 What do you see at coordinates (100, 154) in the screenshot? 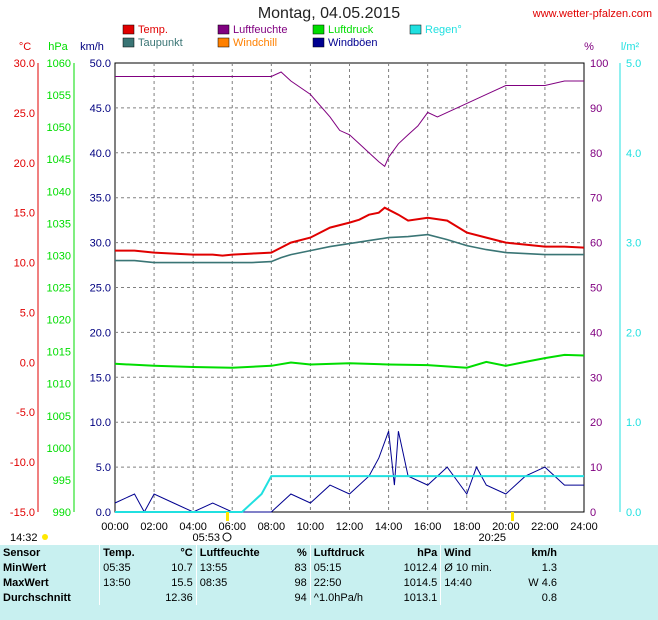
I see `wind-tick-label: 40.0` at bounding box center [100, 154].